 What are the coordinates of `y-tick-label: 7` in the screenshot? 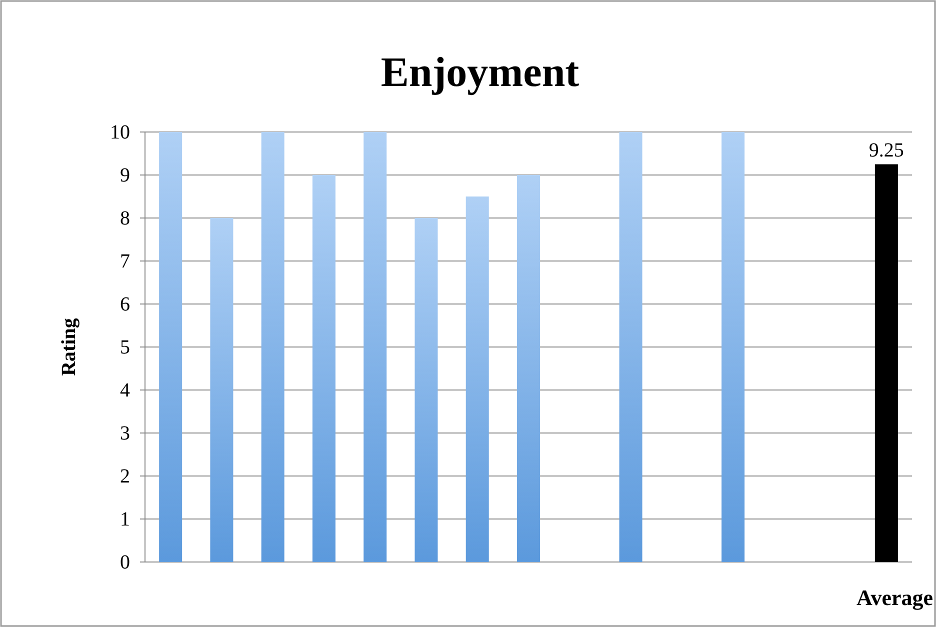 It's located at (125, 261).